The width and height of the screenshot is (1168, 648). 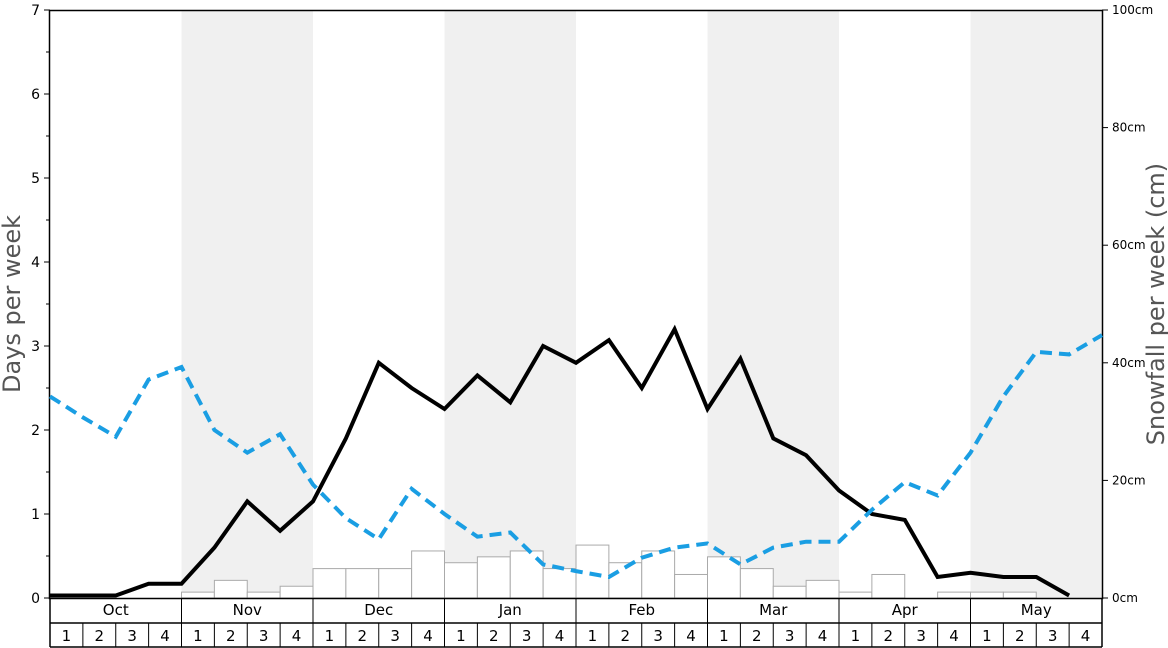 What do you see at coordinates (35, 347) in the screenshot?
I see `y-tick-label: 3` at bounding box center [35, 347].